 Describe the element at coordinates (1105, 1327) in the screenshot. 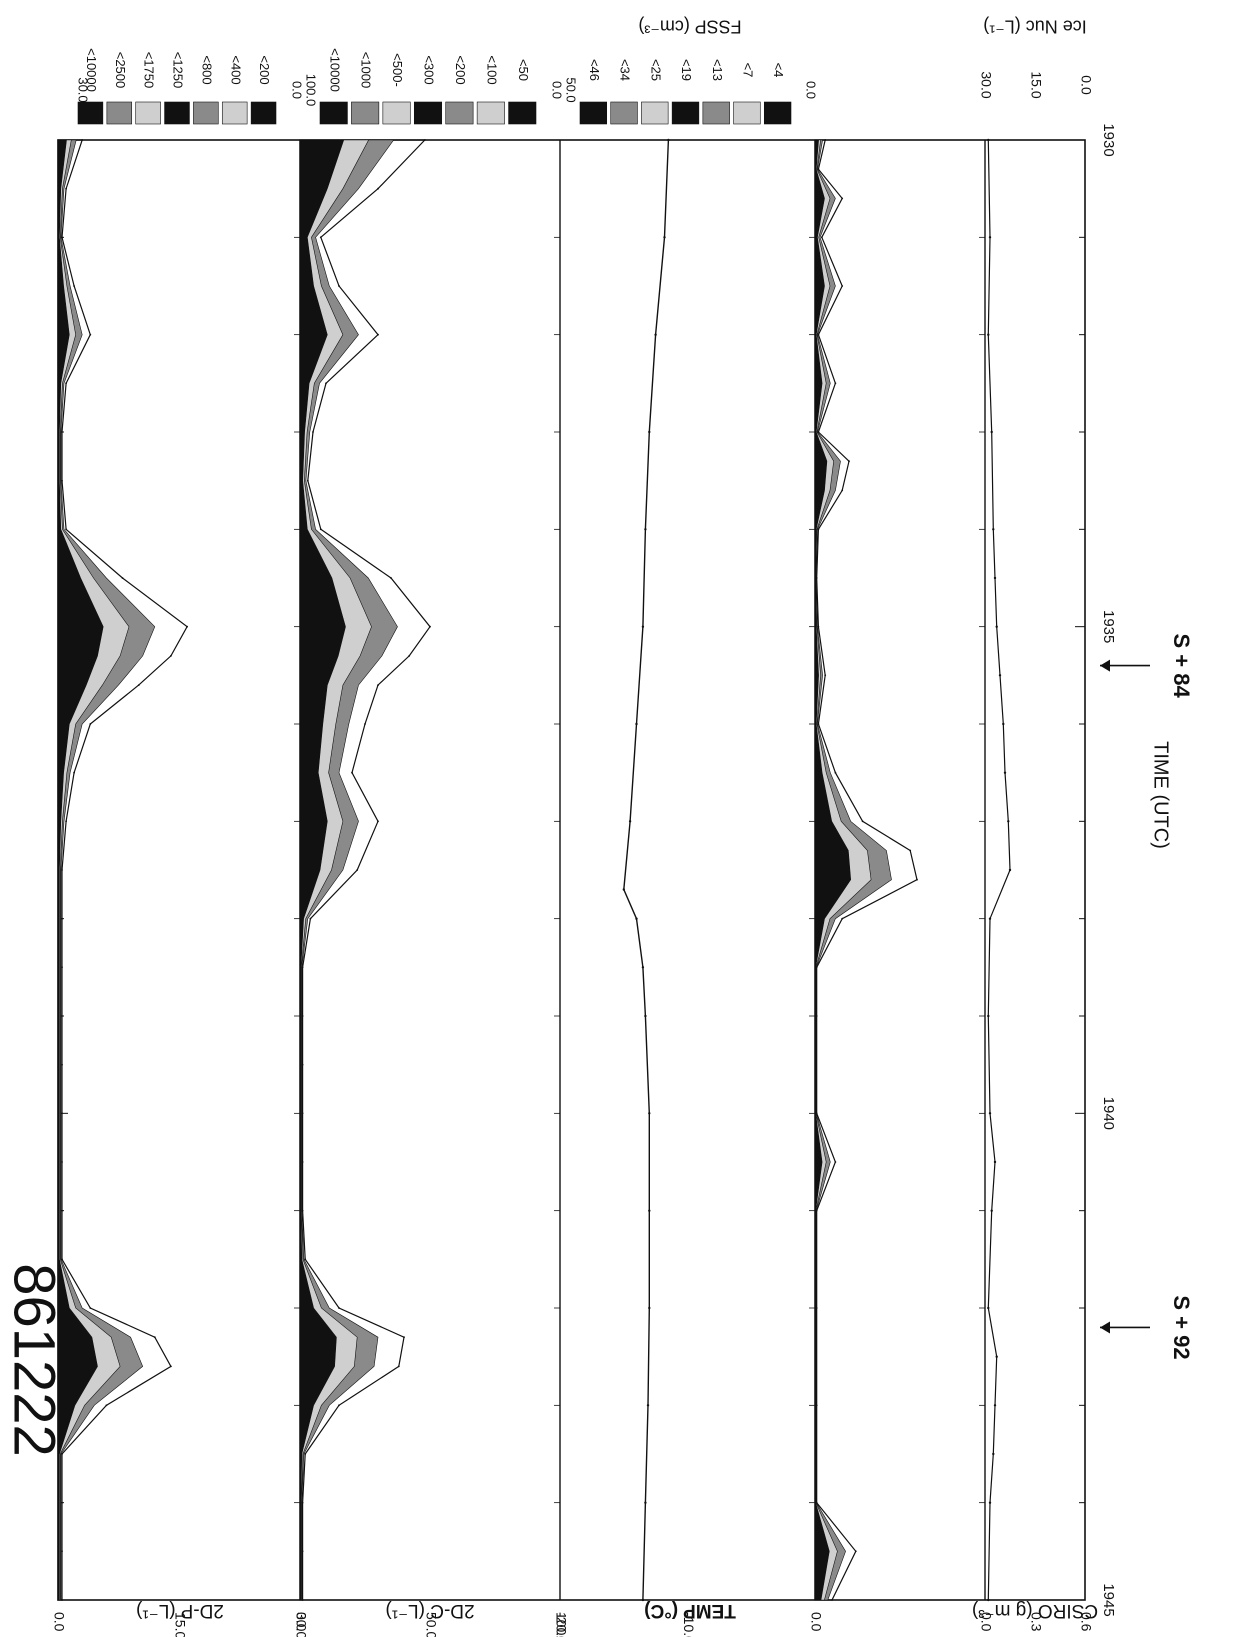

I see `annotation-arrowhead` at that location.